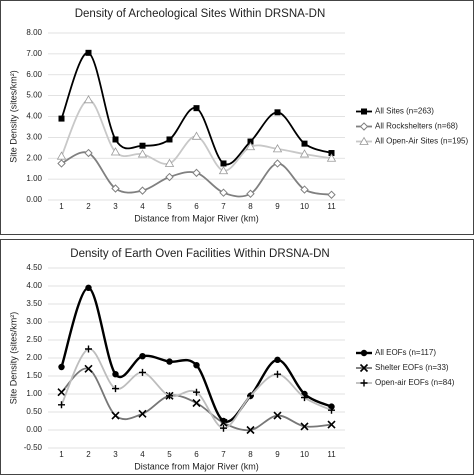  Describe the element at coordinates (34, 339) in the screenshot. I see `y-tick-label: 2.50` at that location.